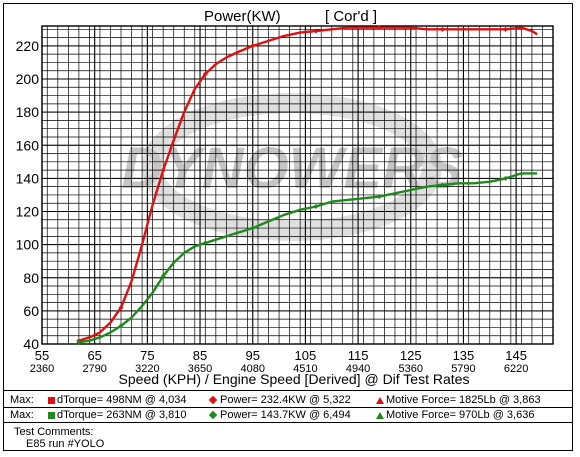  I want to click on x-tick-label: 105, so click(306, 355).